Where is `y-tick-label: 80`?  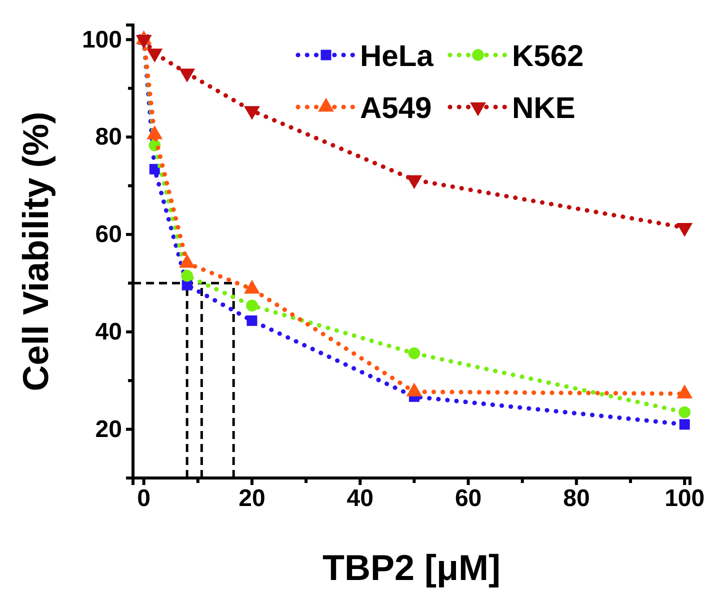
y-tick-label: 80 is located at coordinates (108, 137).